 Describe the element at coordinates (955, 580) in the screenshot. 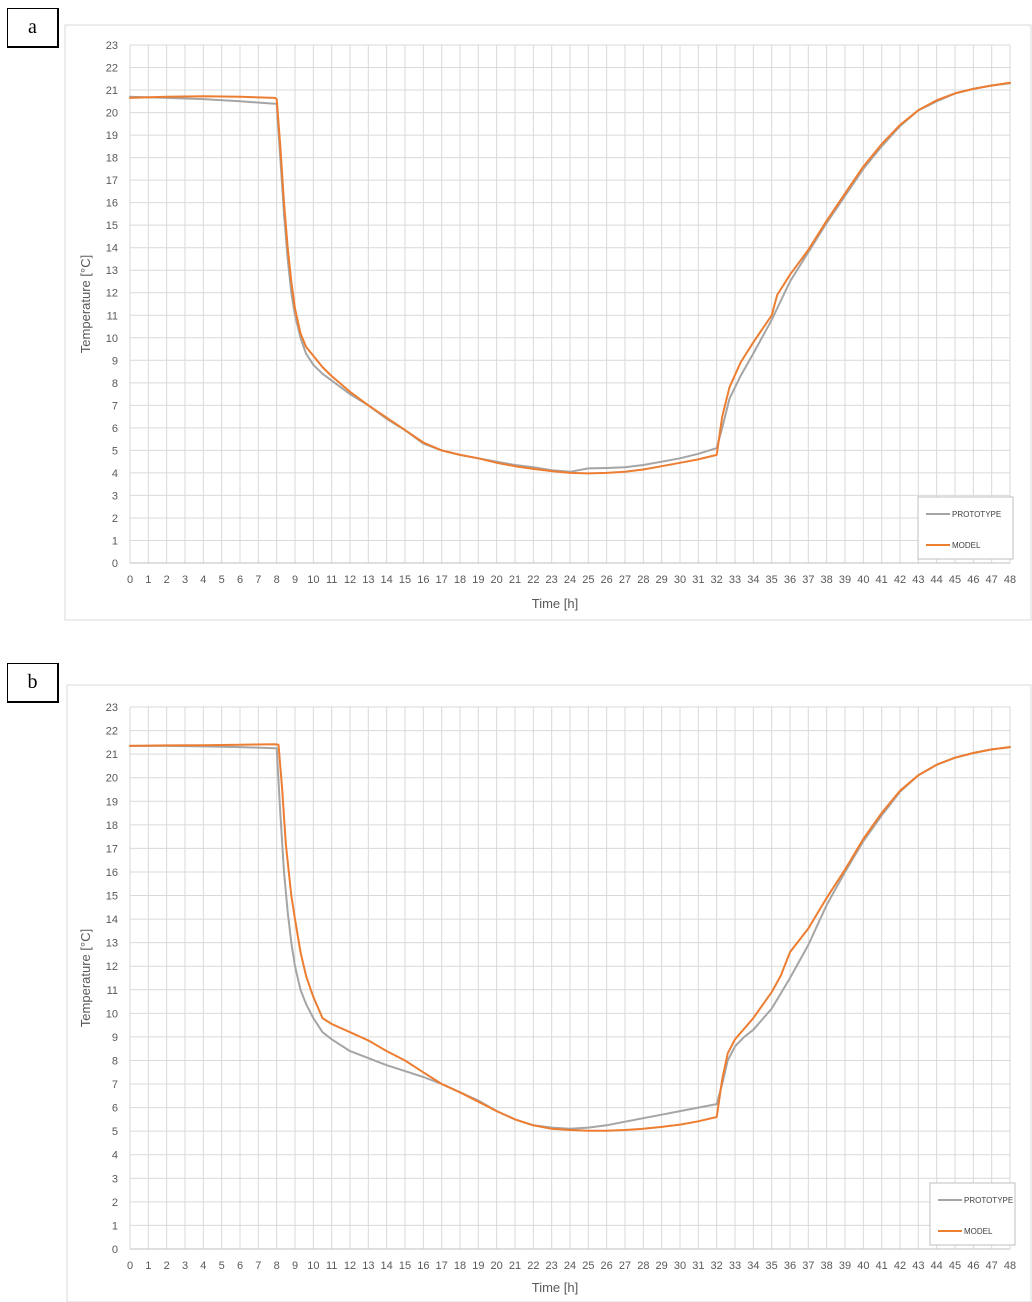

I see `x-tick-label: 45` at that location.